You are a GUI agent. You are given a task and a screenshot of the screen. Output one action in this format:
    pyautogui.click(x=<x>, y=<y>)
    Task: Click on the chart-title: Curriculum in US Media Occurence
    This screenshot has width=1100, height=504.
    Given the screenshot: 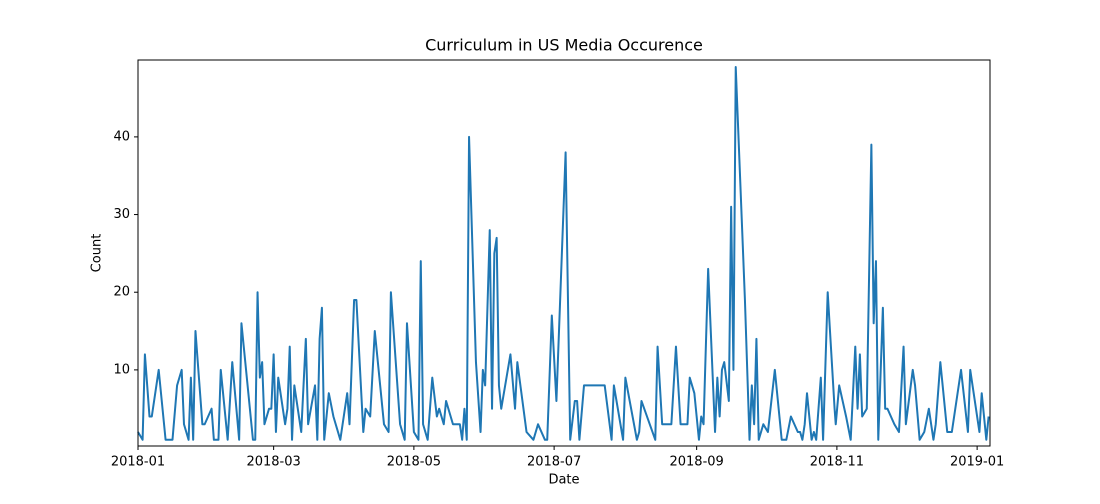 What is the action you would take?
    pyautogui.click(x=564, y=45)
    